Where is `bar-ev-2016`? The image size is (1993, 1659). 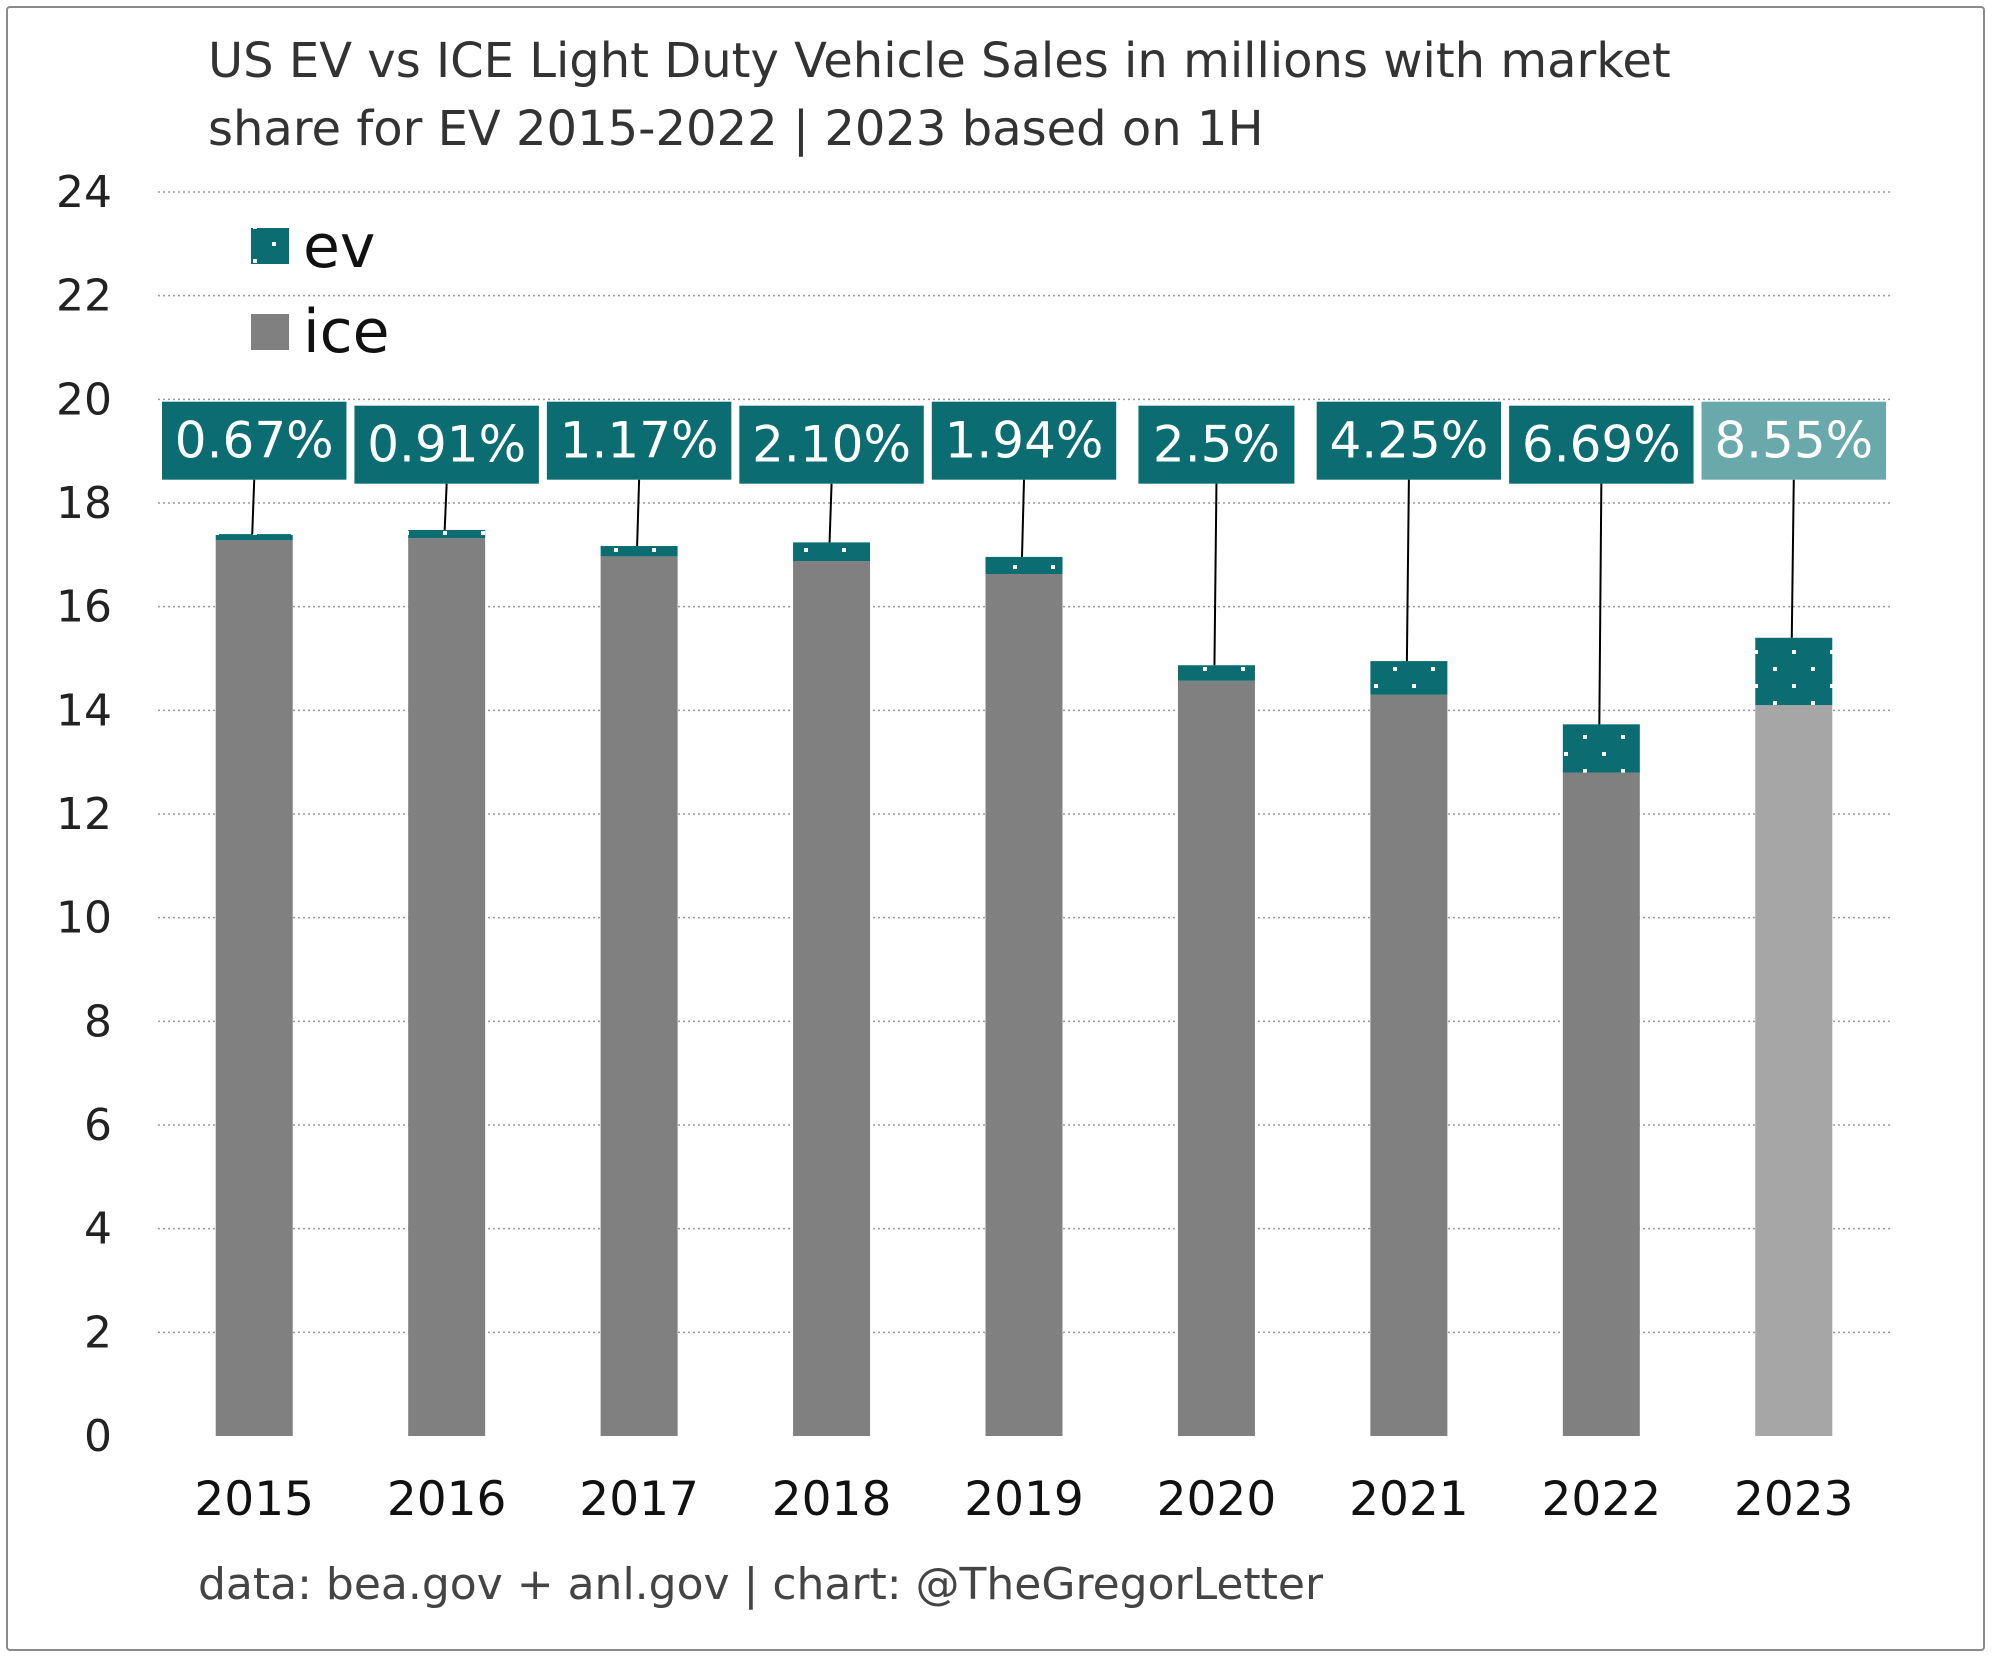 bar-ev-2016 is located at coordinates (447, 534).